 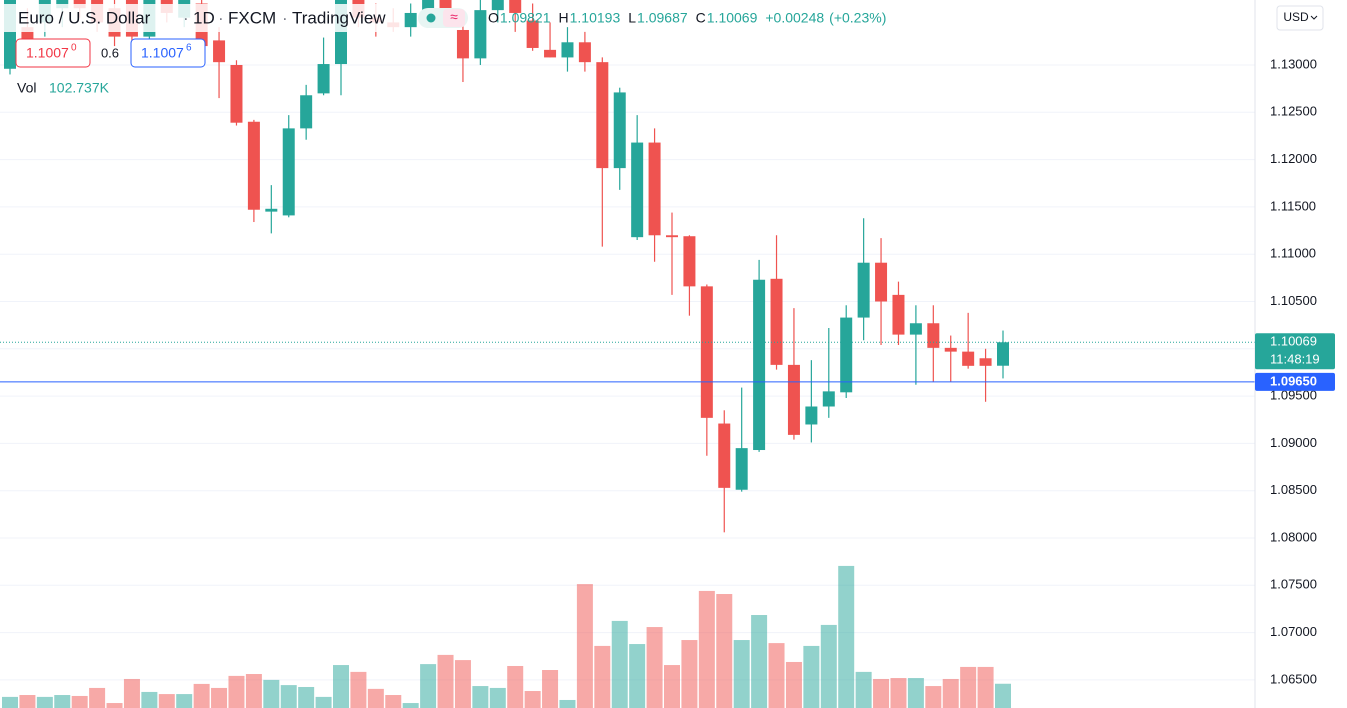 What do you see at coordinates (1293, 442) in the screenshot?
I see `y-tick-label: 1.09000` at bounding box center [1293, 442].